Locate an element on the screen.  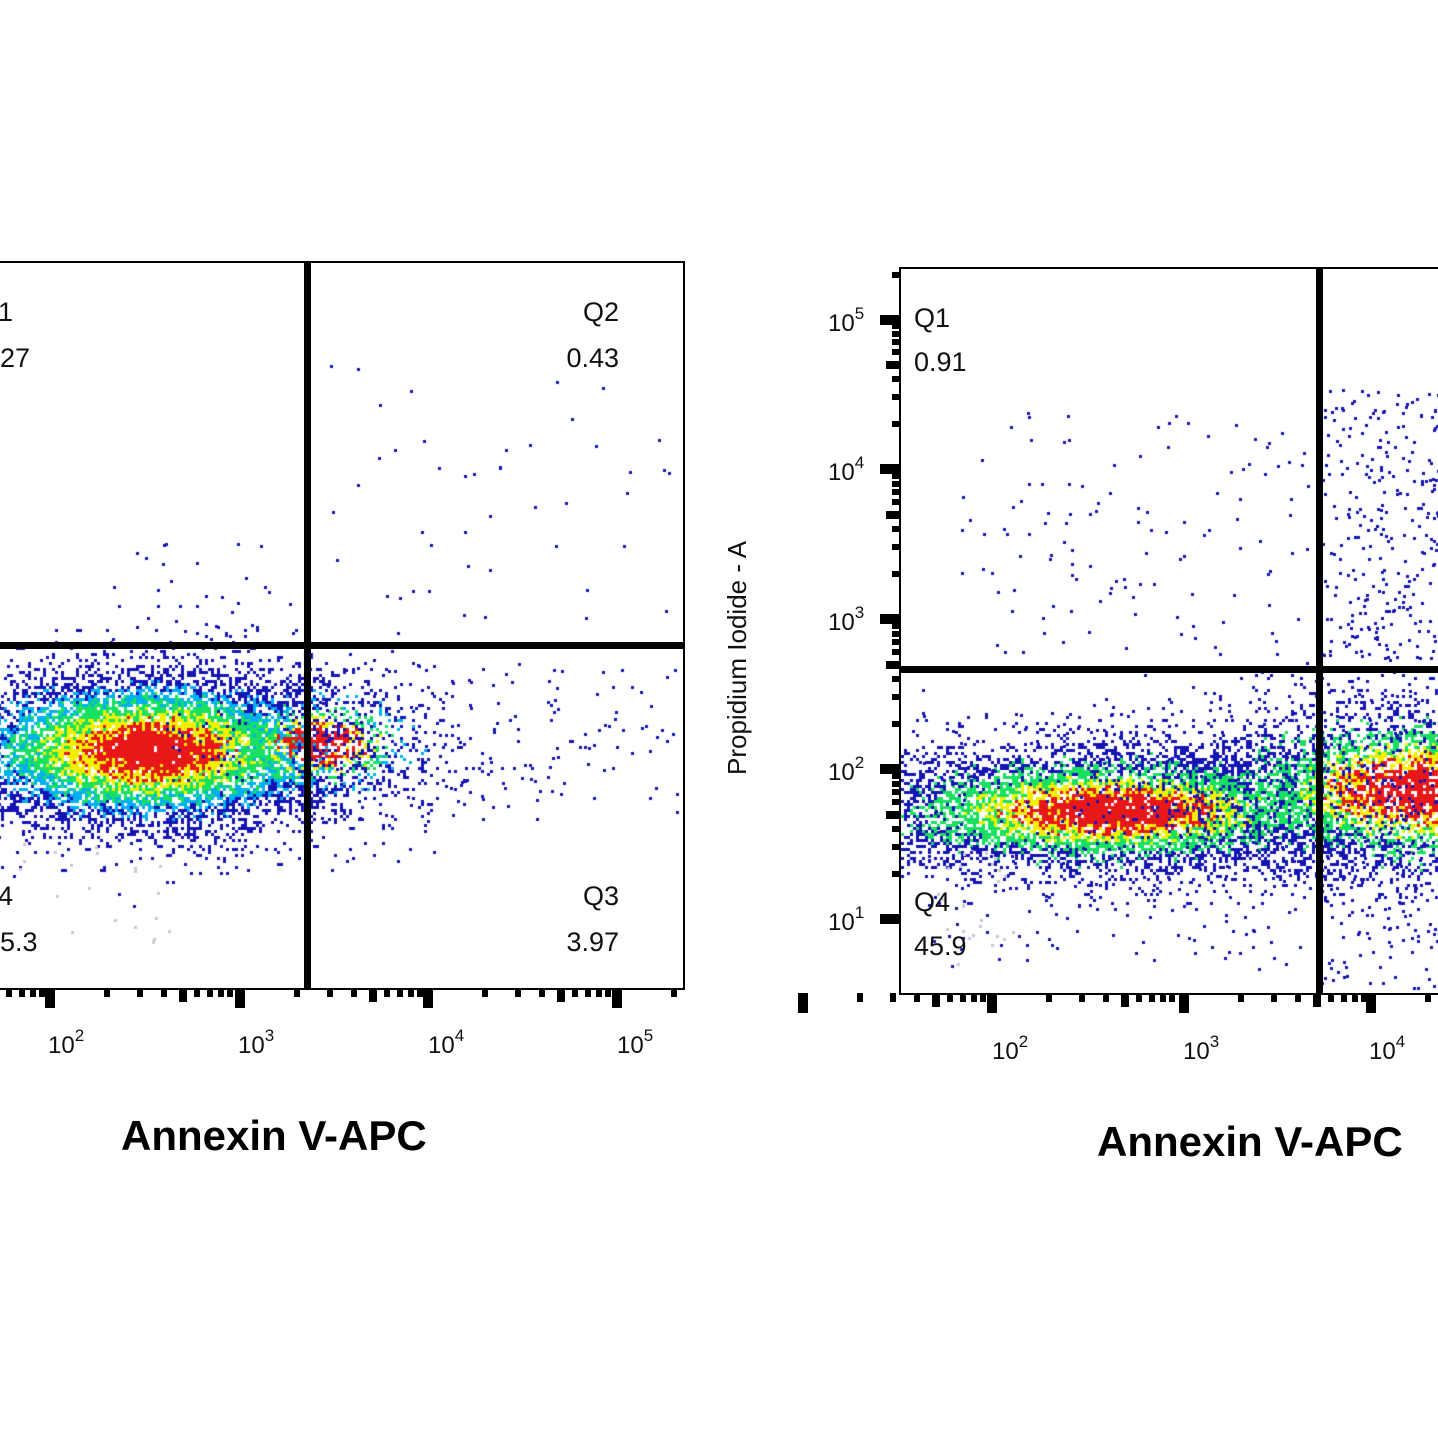
right-y-tick-1e4: 10⁴ is located at coordinates (846, 469).